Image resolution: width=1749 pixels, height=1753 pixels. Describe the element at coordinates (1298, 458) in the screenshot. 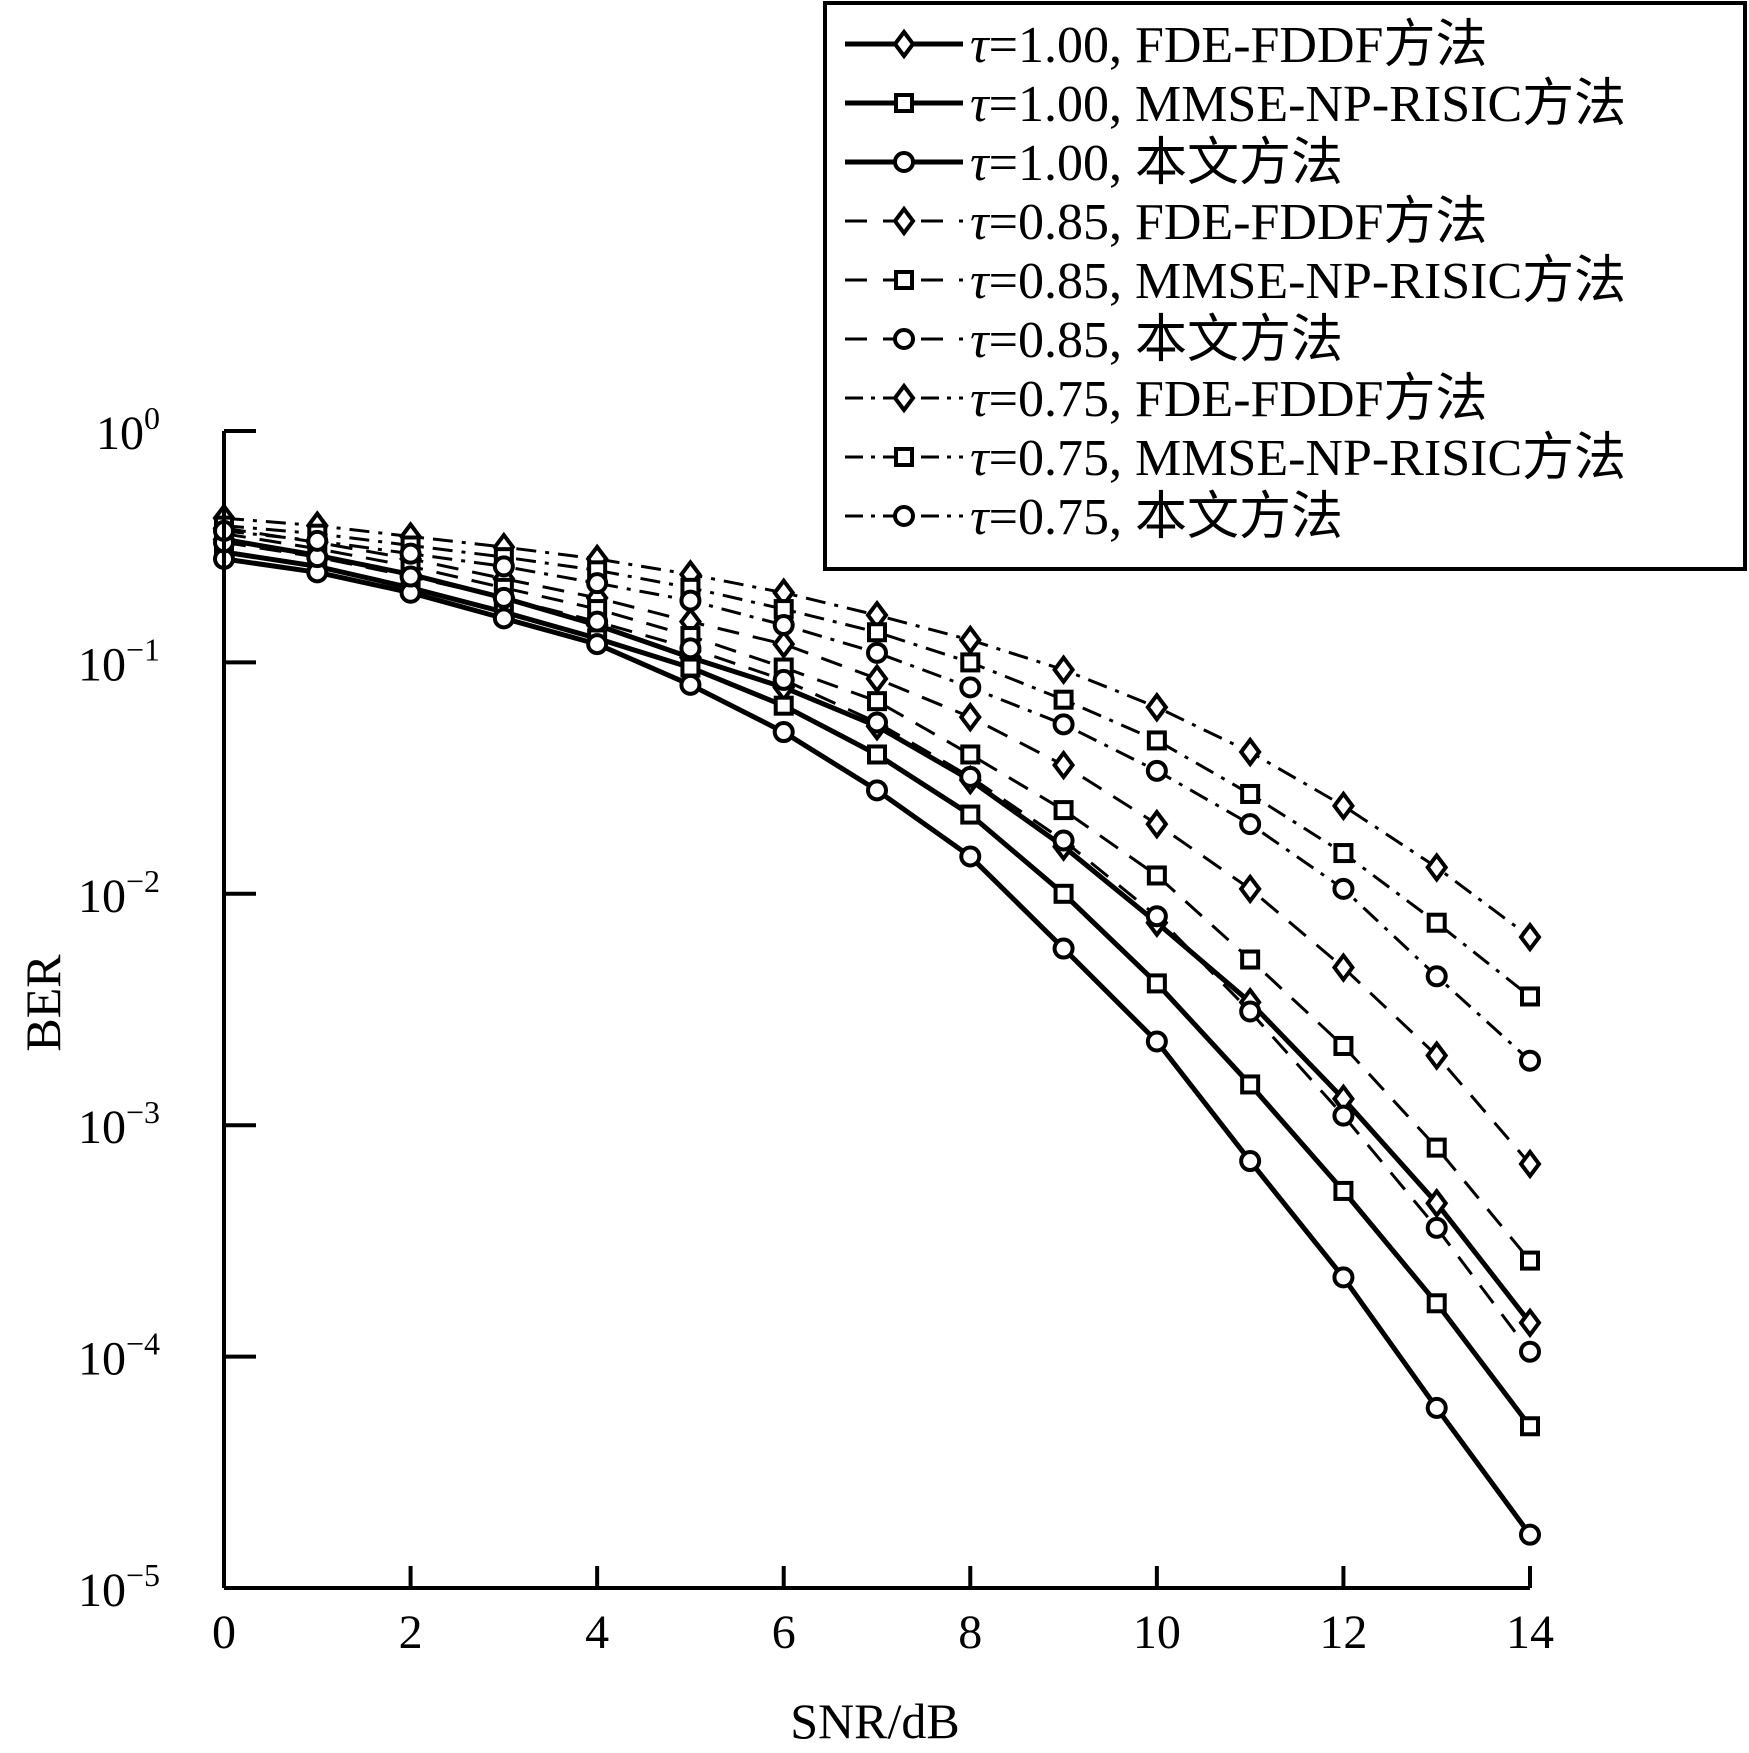

I see `legend-label-7: τ=0.75, MMSE-NP-RISIC方法` at that location.